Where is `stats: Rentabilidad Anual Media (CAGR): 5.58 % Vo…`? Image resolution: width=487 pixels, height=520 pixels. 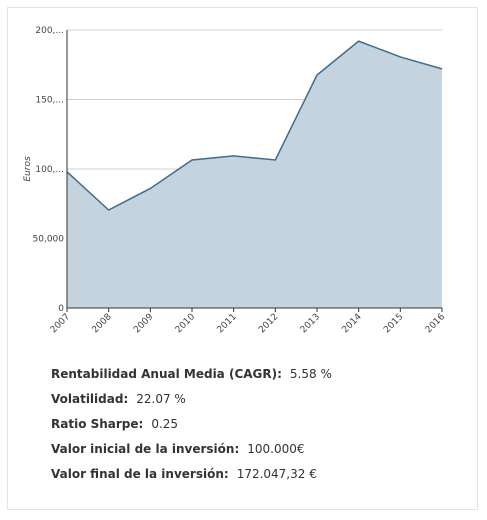 stats: Rentabilidad Anual Media (CAGR): 5.58 % Vo… is located at coordinates (191, 426).